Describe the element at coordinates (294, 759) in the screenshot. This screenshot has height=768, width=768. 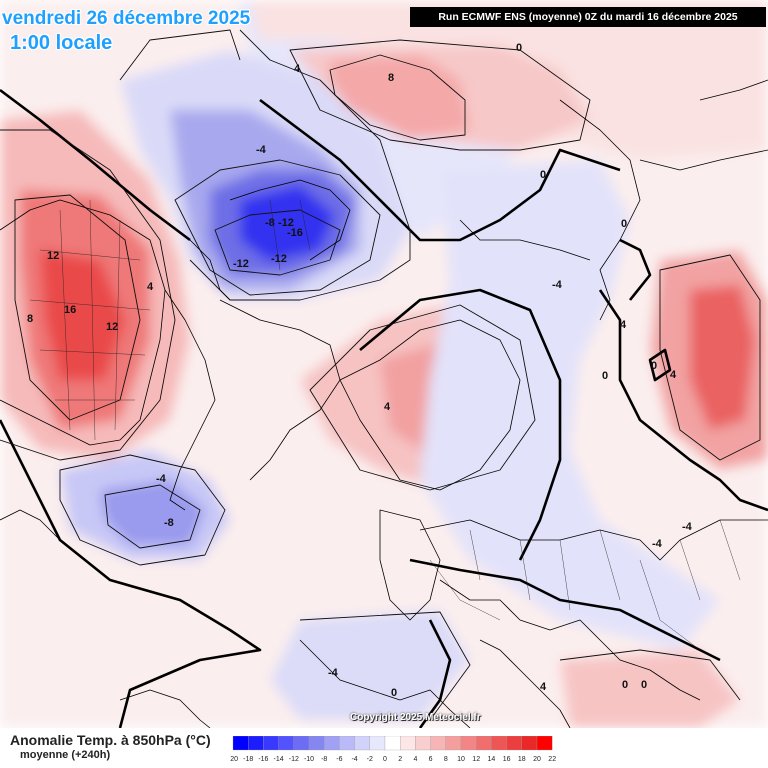
I see `color-scale-tick-label: -12` at that location.